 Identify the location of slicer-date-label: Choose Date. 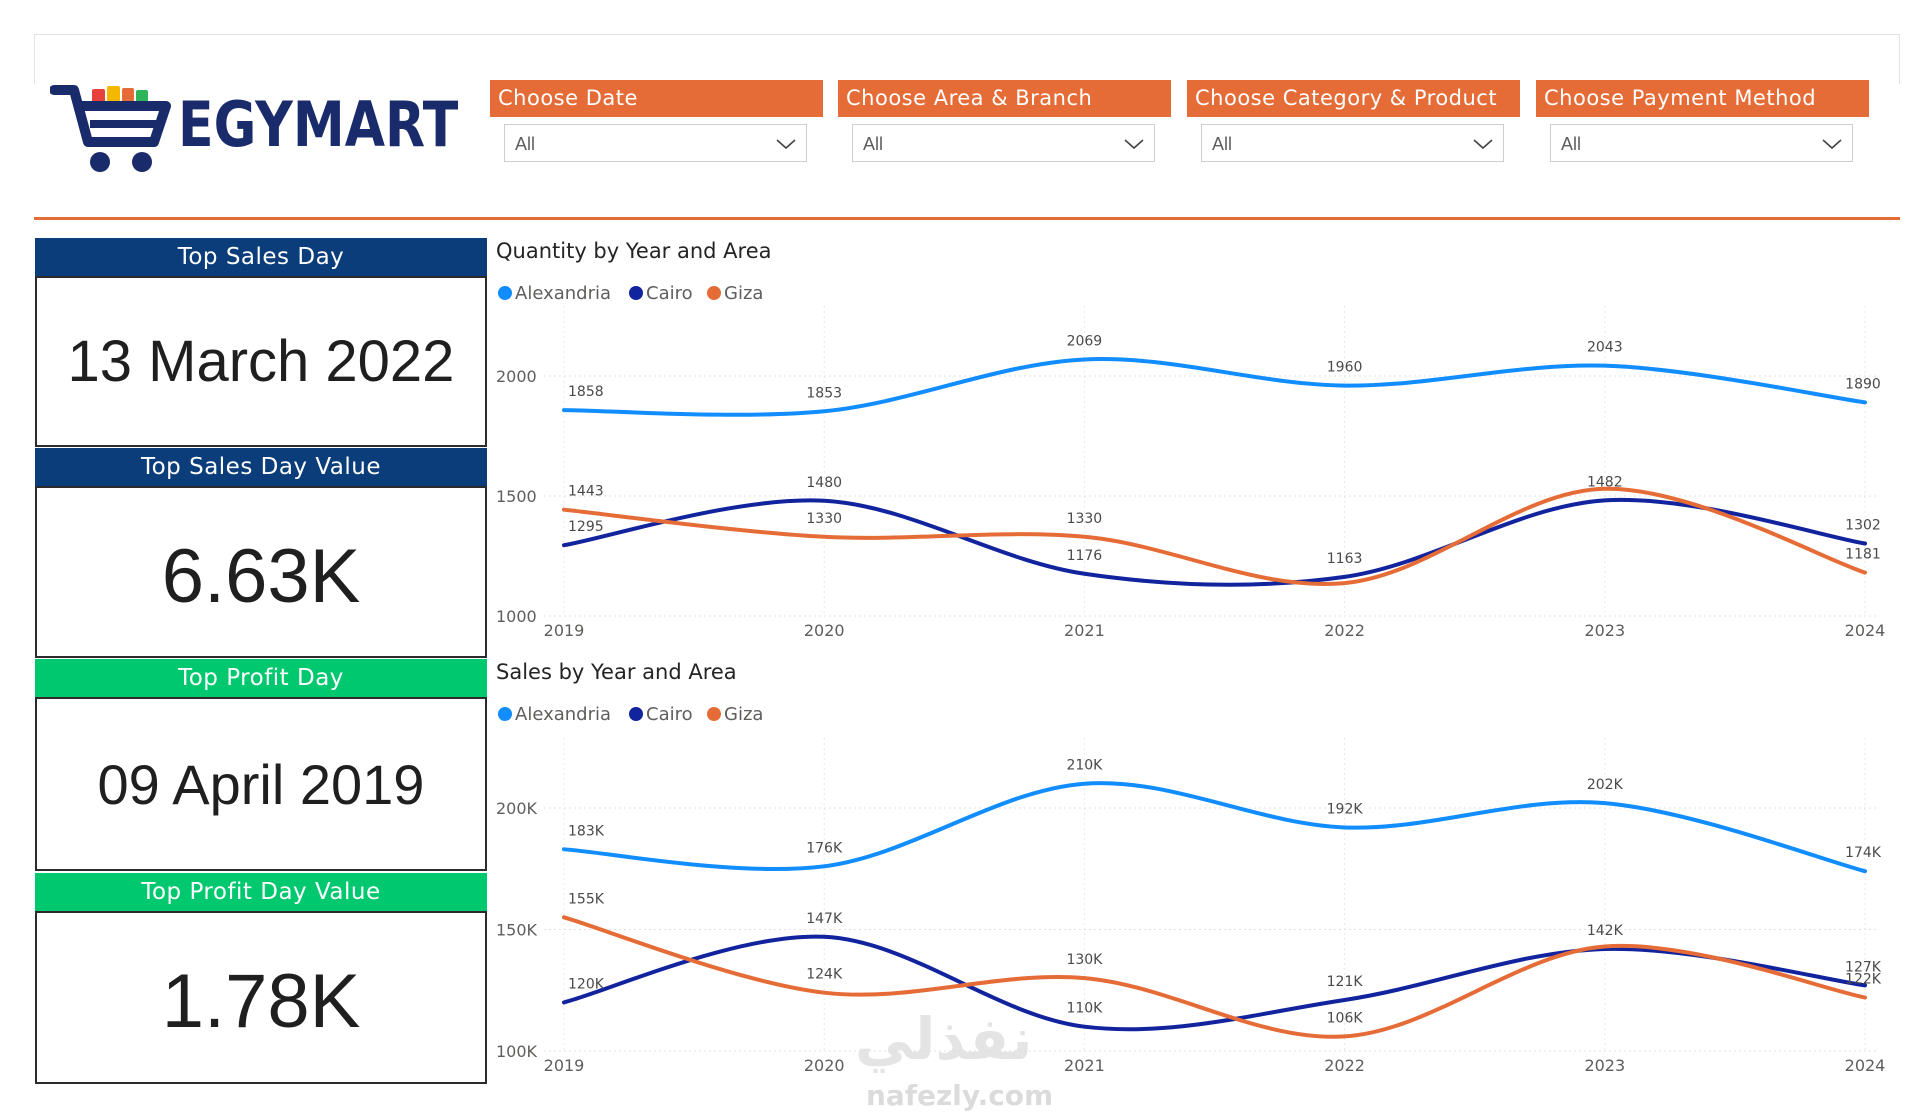
(656, 98).